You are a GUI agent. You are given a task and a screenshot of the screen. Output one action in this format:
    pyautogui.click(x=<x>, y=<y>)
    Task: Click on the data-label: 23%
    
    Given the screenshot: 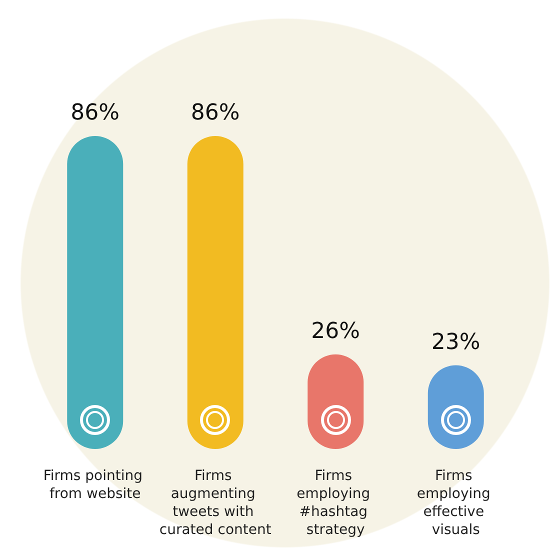 What is the action you would take?
    pyautogui.click(x=455, y=342)
    